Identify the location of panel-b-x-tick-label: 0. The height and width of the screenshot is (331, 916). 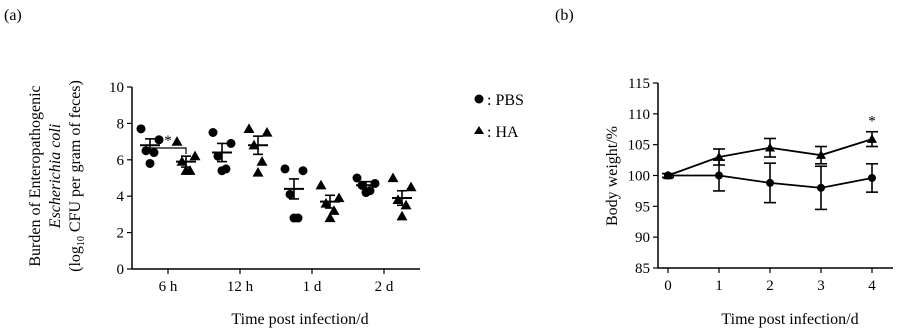
(668, 286).